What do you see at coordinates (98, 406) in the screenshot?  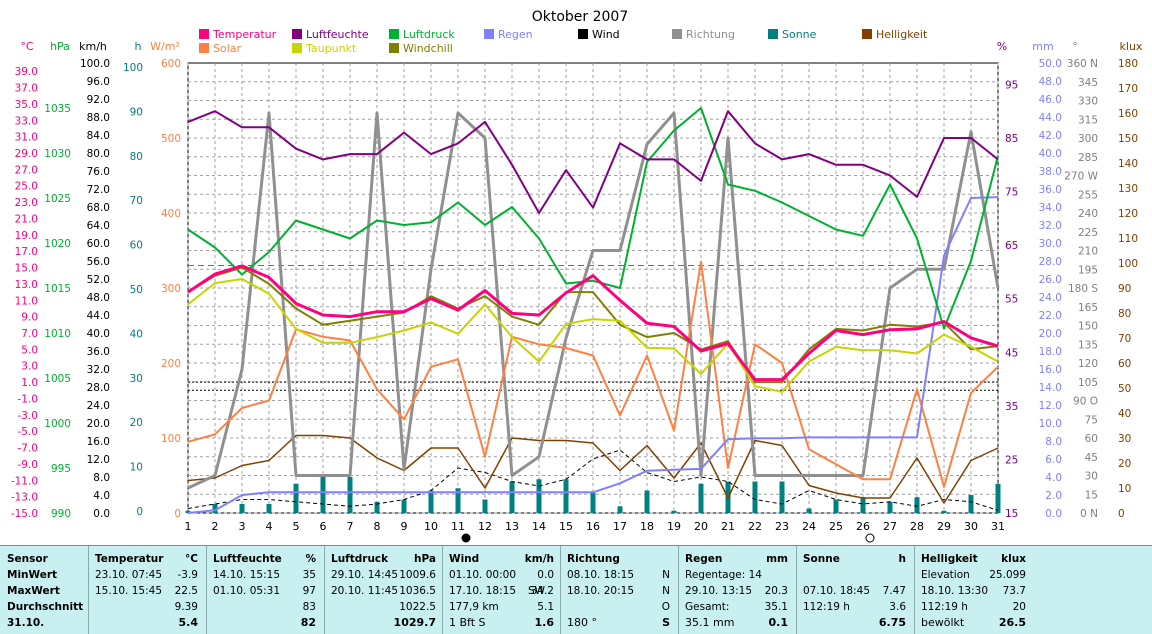 I see `wind-axis-tick-19: 24.0` at bounding box center [98, 406].